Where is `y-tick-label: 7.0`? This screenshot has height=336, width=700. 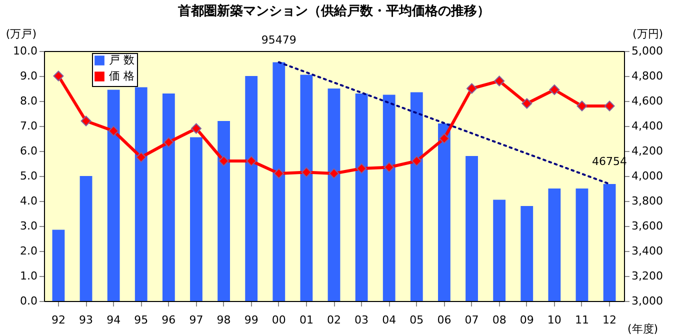
y-tick-label: 7.0 is located at coordinates (29, 126).